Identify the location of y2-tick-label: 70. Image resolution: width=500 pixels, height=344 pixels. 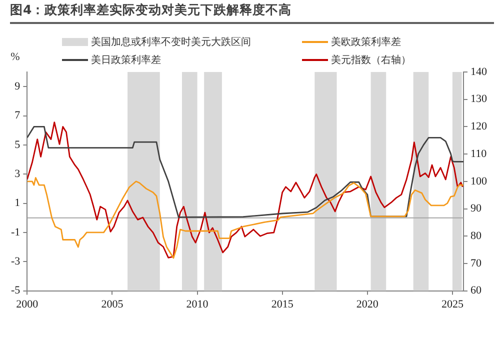
(476, 263).